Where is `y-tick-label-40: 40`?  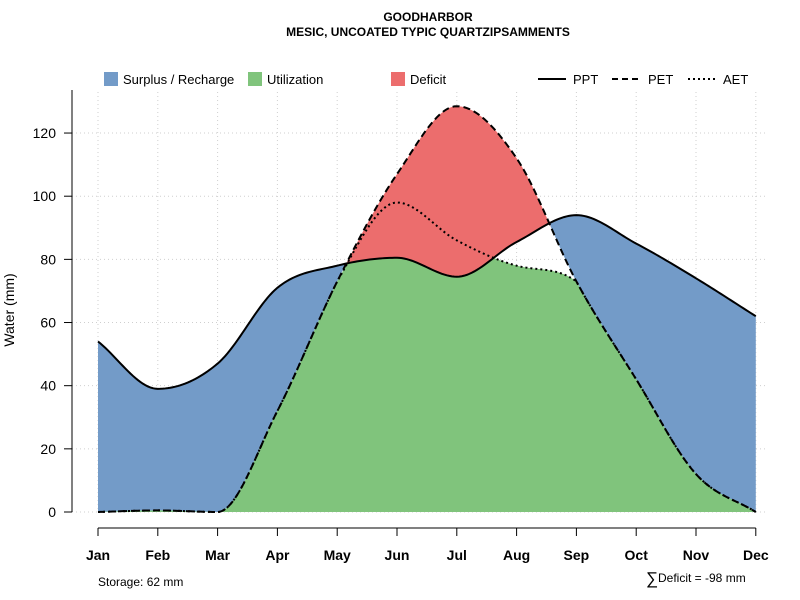 y-tick-label-40: 40 is located at coordinates (48, 386).